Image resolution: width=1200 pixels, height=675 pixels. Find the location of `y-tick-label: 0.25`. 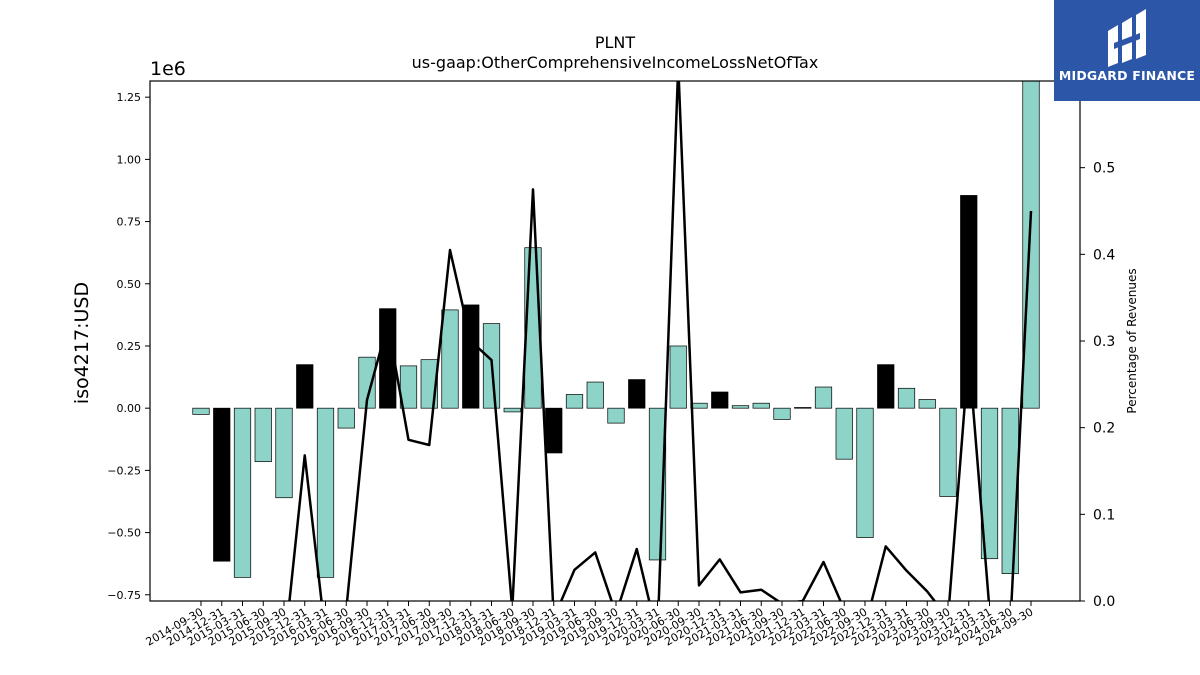

y-tick-label: 0.25 is located at coordinates (129, 346).